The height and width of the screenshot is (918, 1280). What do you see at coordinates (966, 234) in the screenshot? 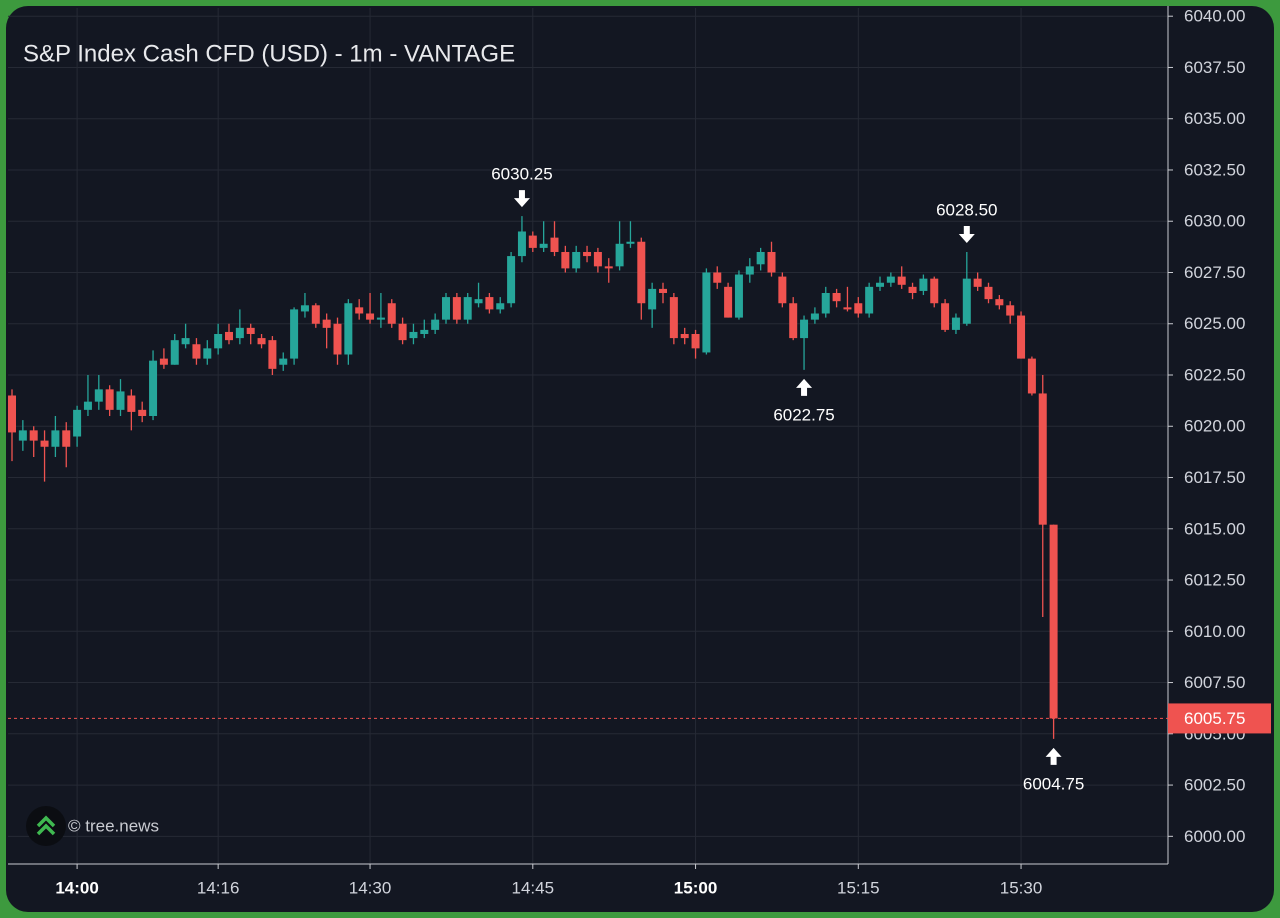
I see `annotation-arrow` at bounding box center [966, 234].